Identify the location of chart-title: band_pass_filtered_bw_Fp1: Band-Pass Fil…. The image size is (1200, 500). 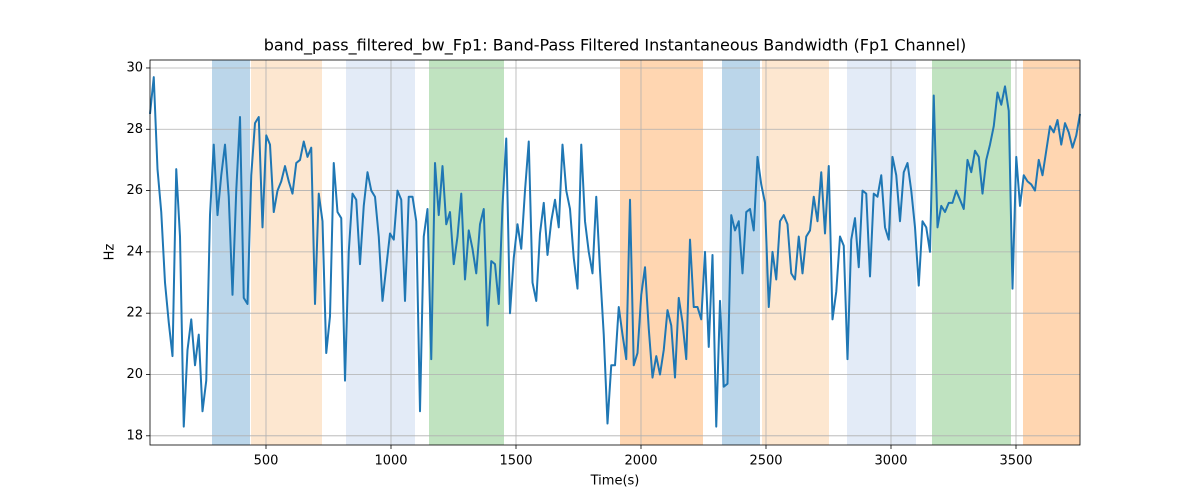
(615, 46).